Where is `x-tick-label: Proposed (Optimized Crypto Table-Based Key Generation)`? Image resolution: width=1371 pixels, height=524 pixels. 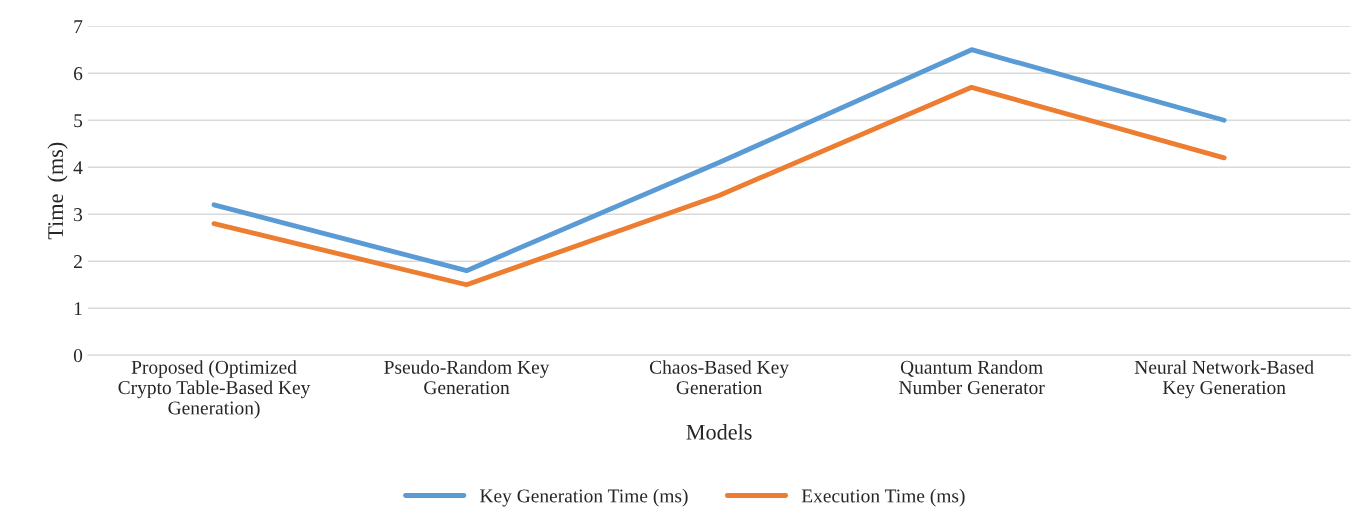
x-tick-label: Proposed (Optimized Crypto Table-Based Key Generation) is located at coordinates (214, 389).